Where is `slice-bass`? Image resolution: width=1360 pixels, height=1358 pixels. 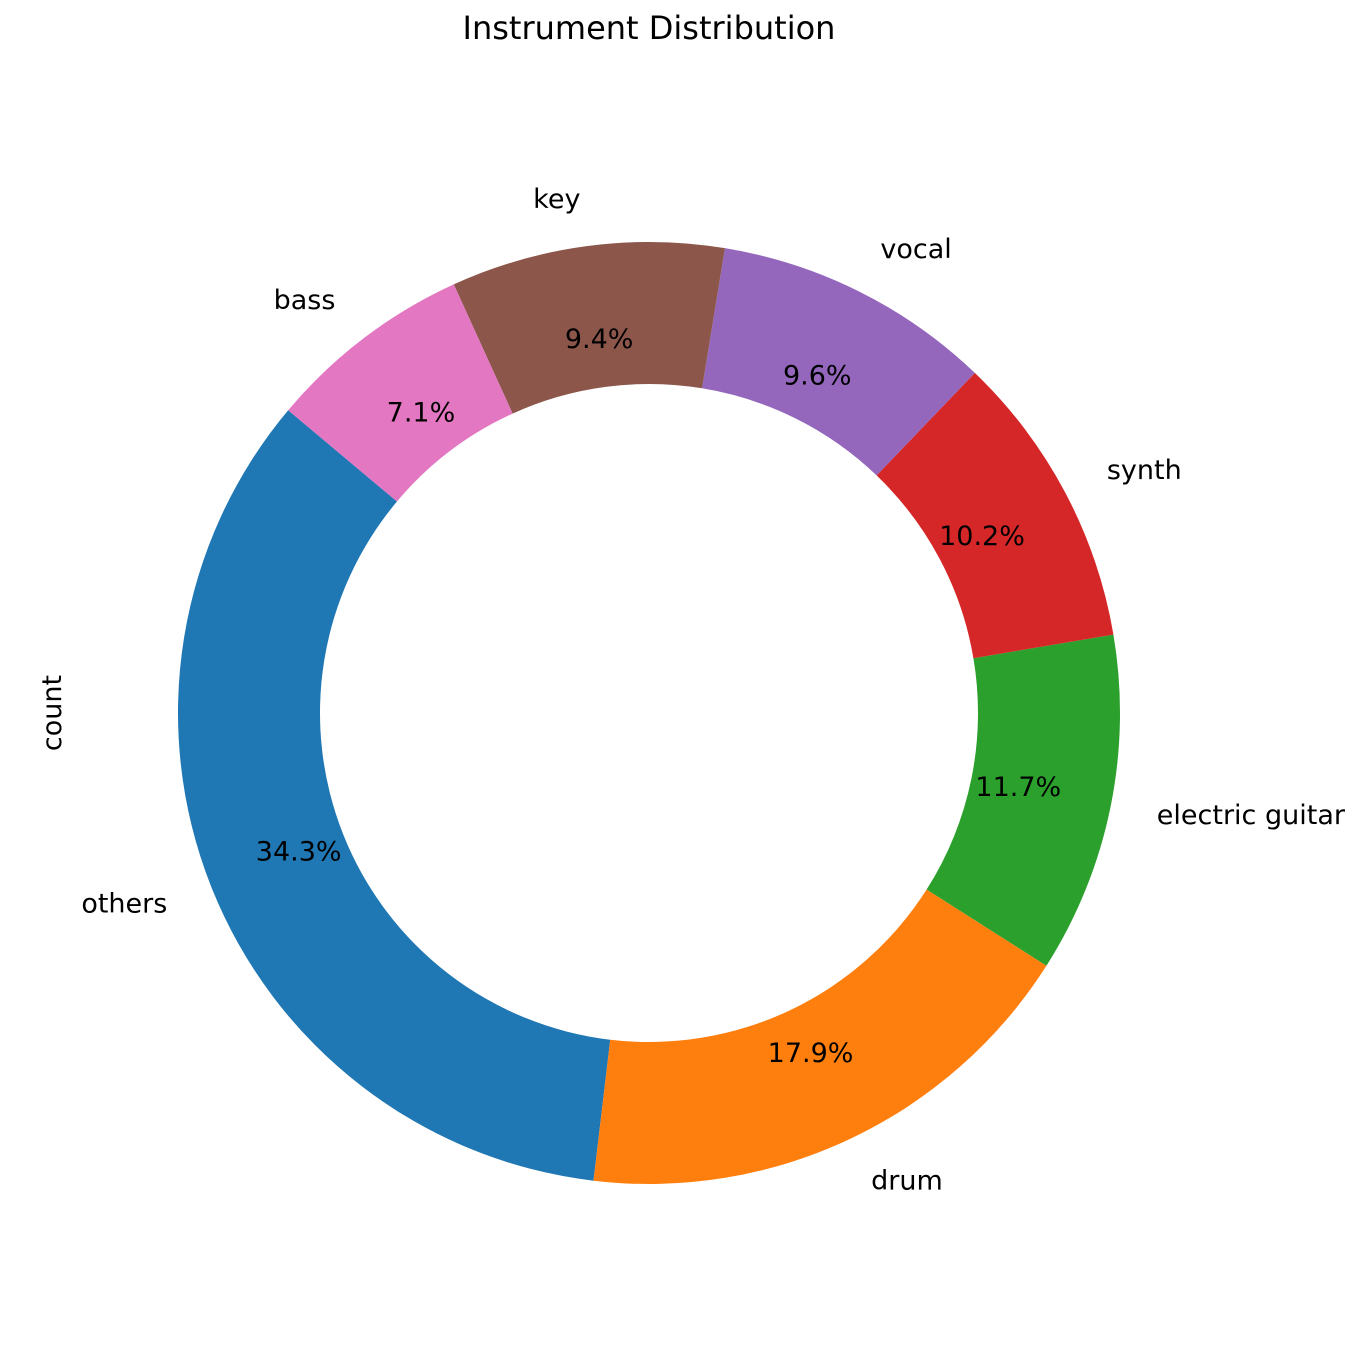
slice-bass is located at coordinates (400, 393).